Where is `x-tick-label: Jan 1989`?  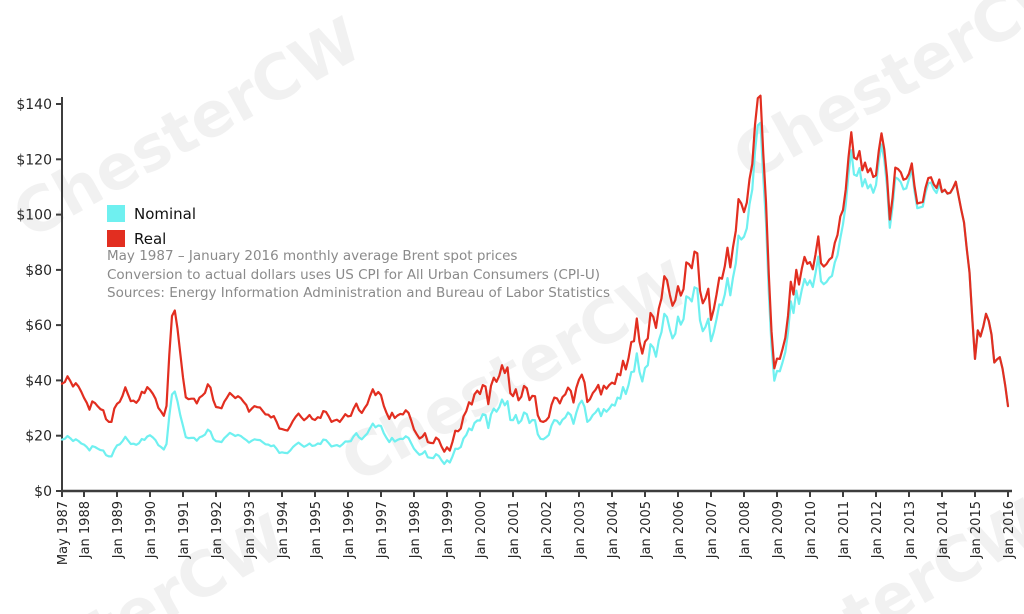 x-tick-label: Jan 1989 is located at coordinates (118, 530).